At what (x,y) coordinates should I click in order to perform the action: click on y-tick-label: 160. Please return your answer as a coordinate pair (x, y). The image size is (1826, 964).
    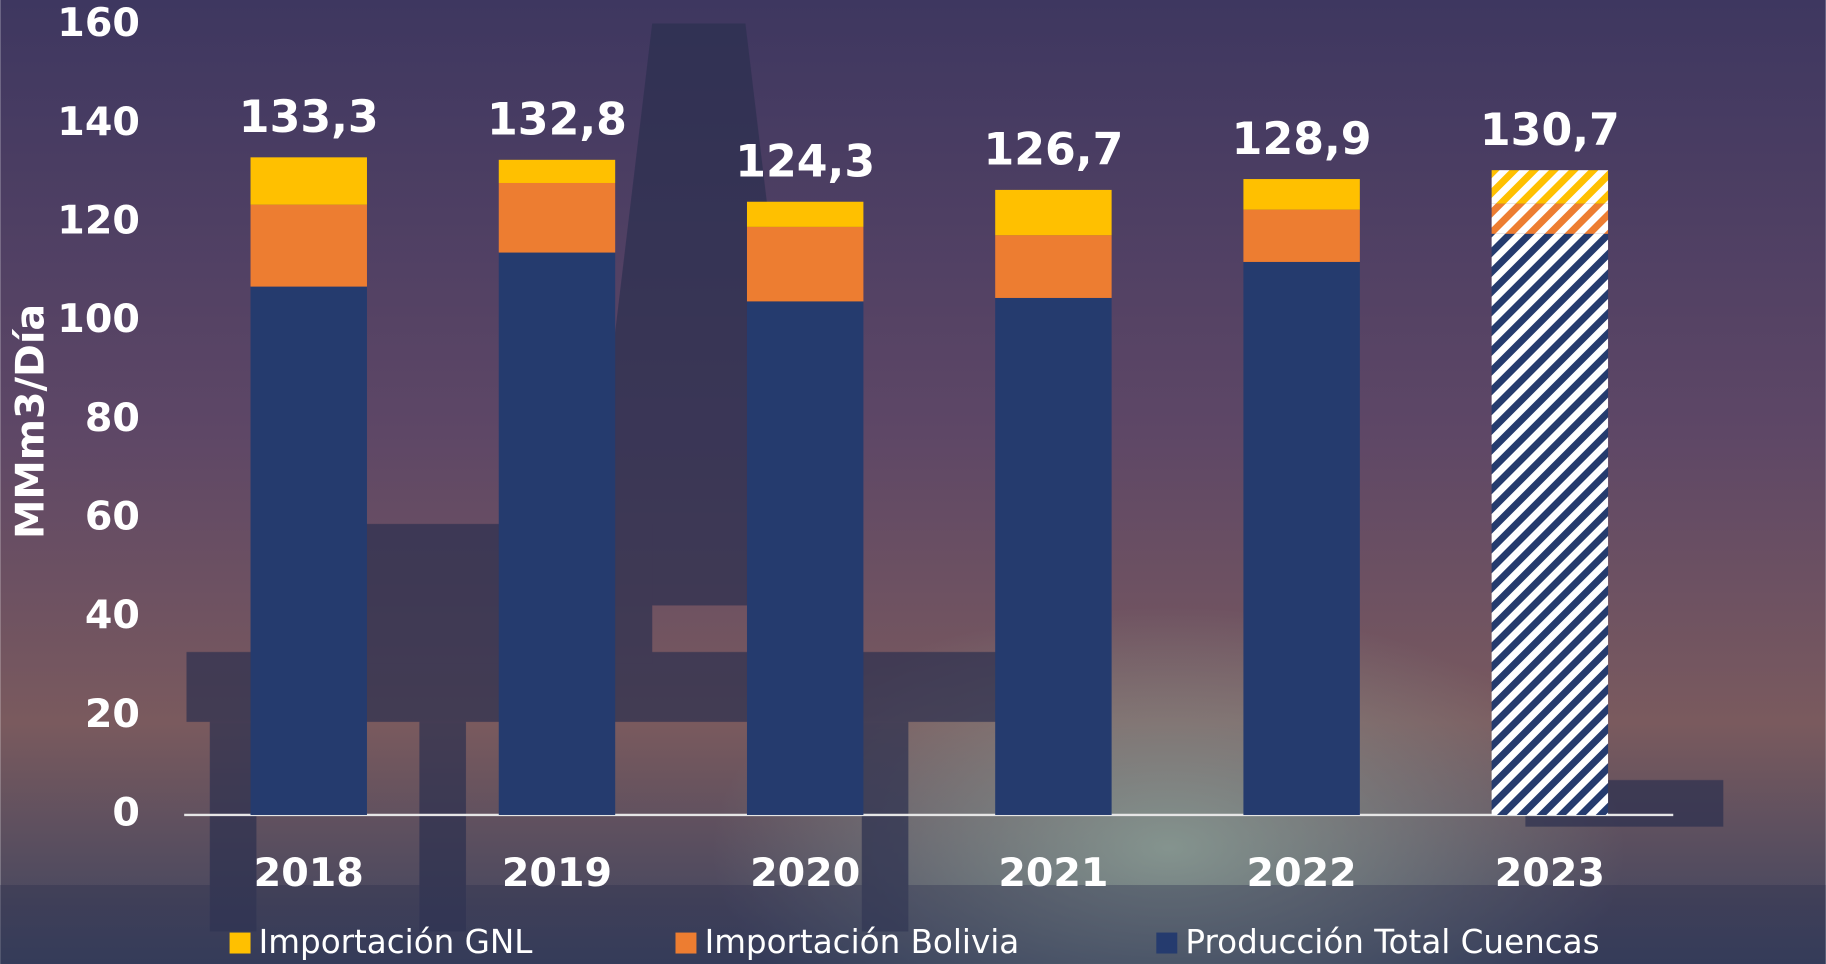
    Looking at the image, I should click on (98, 23).